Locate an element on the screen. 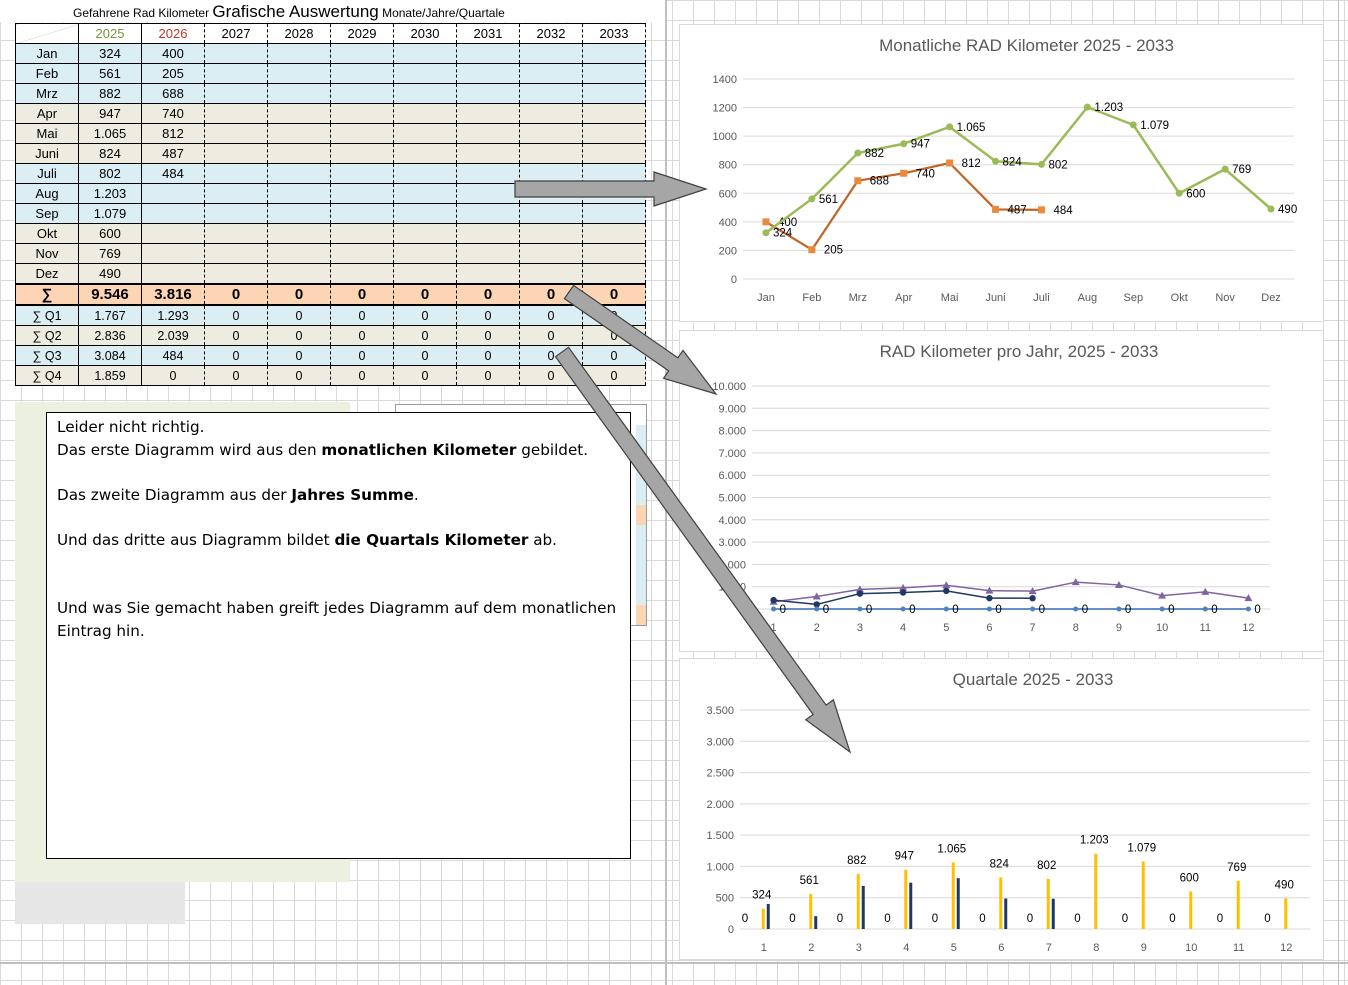 The image size is (1348, 985). value-cell: 688 is located at coordinates (173, 93).